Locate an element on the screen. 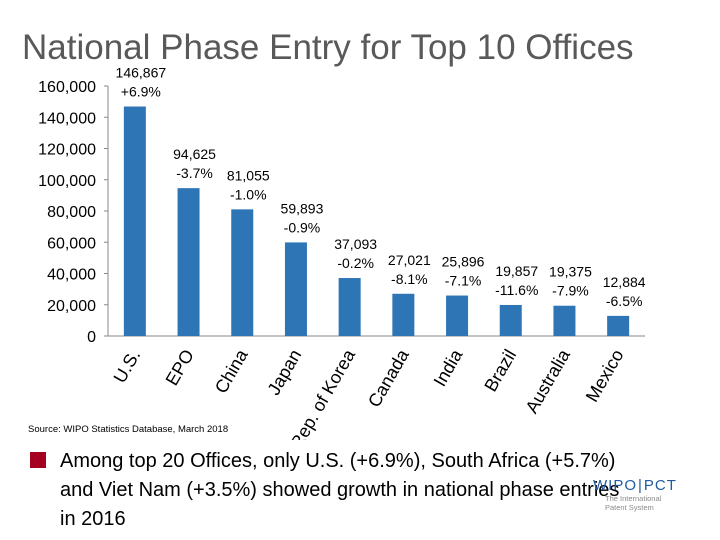  slide-title: National Phase Entry for Top 10 Offices is located at coordinates (328, 47).